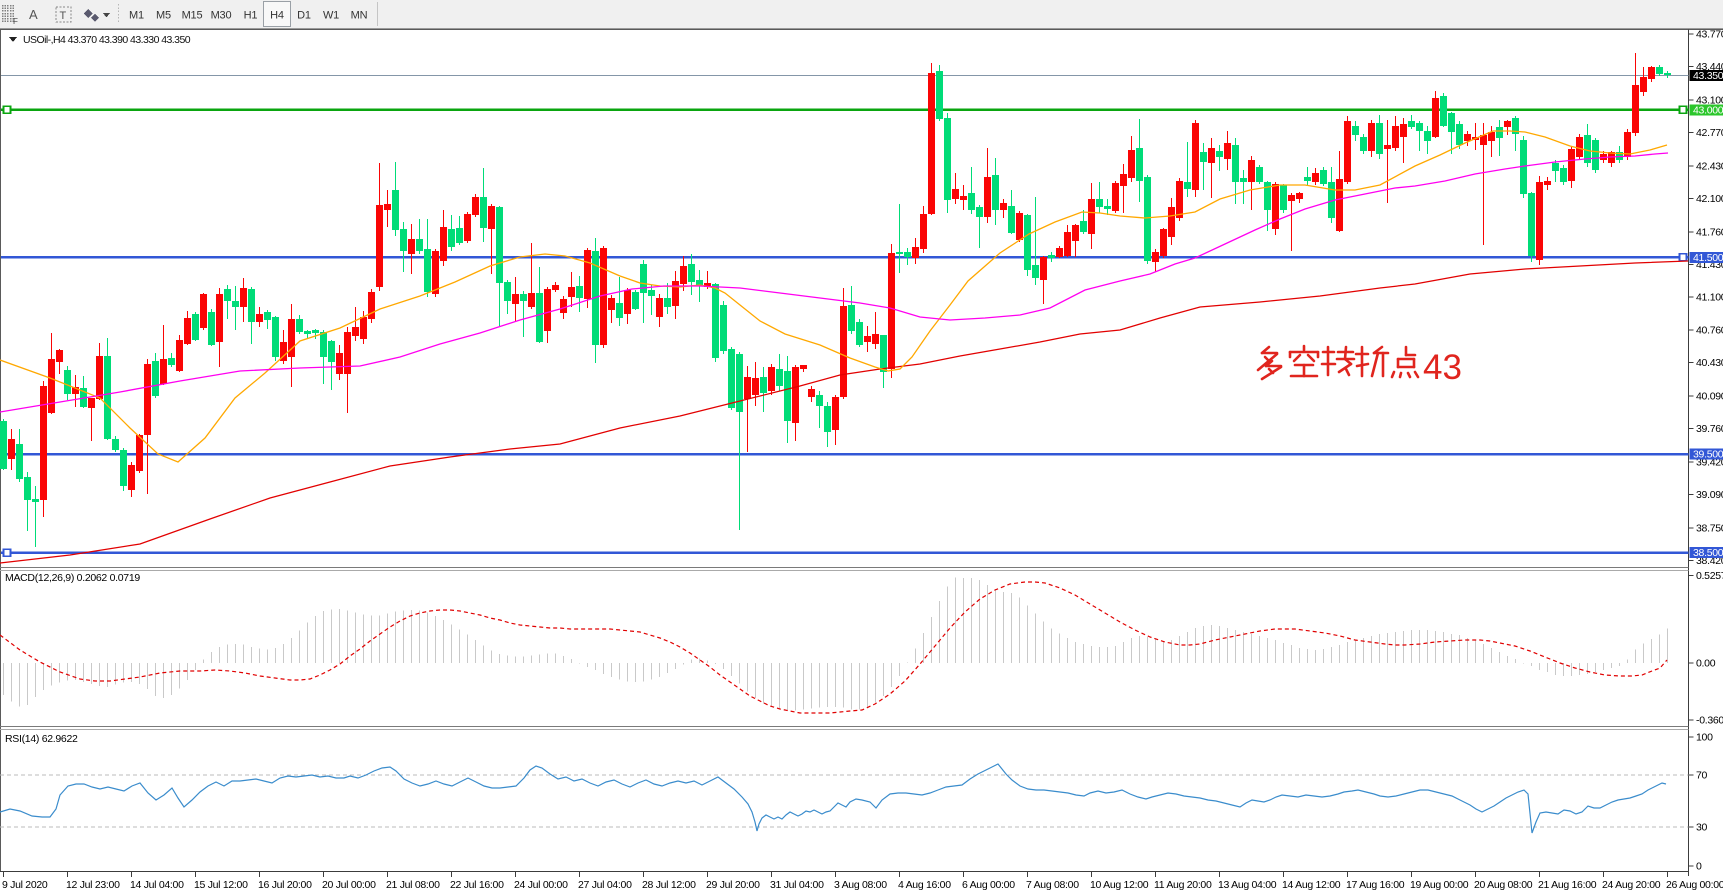 The height and width of the screenshot is (894, 1723). Describe the element at coordinates (1709, 363) in the screenshot. I see `svg-text: 40.430` at that location.